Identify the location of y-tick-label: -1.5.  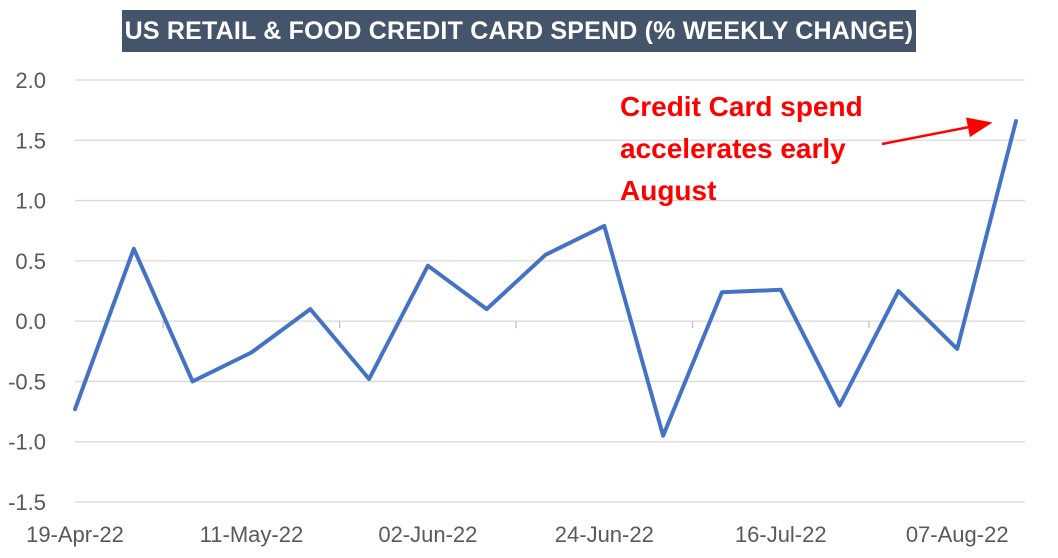
(27, 502).